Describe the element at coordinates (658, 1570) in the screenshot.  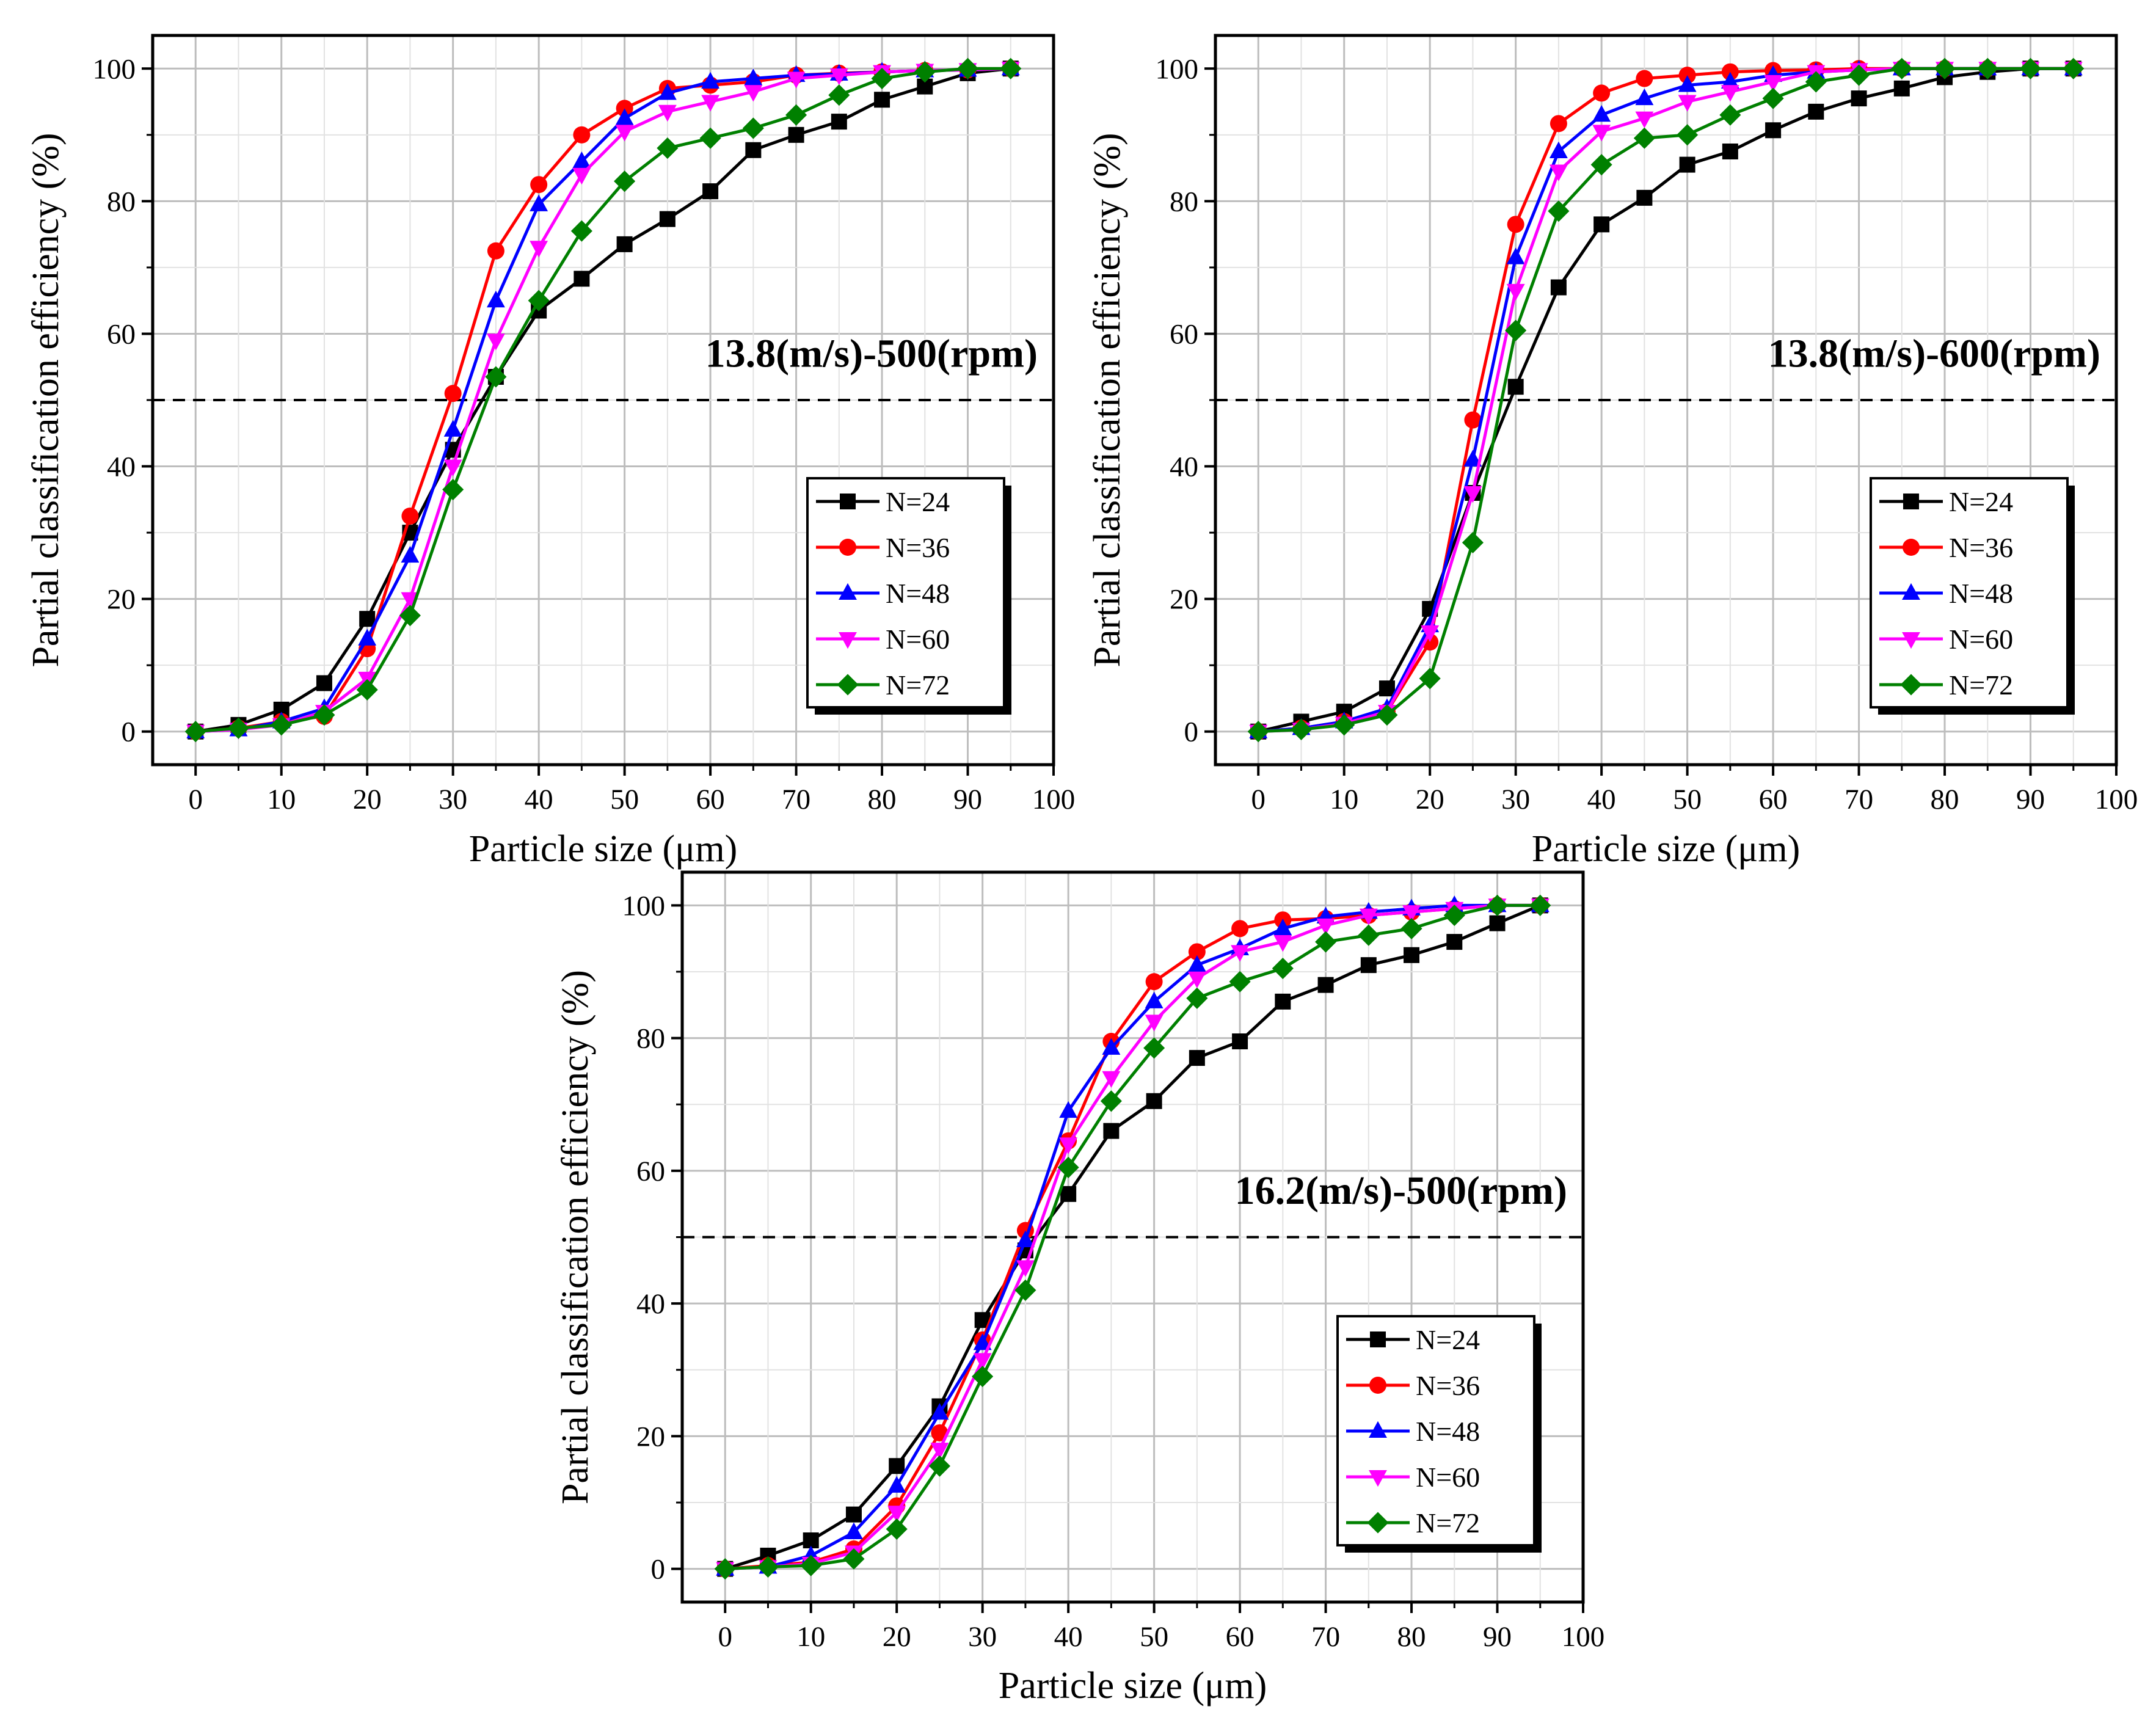
I see `y-tick-label: 0` at that location.